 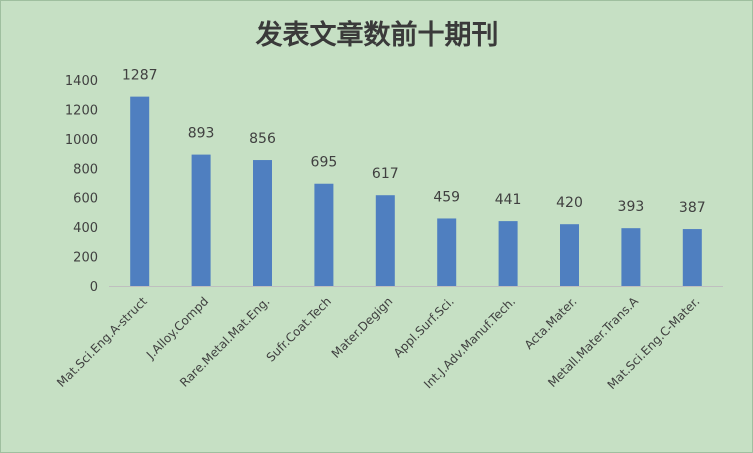 What do you see at coordinates (569, 203) in the screenshot?
I see `bar-value-label: 420` at bounding box center [569, 203].